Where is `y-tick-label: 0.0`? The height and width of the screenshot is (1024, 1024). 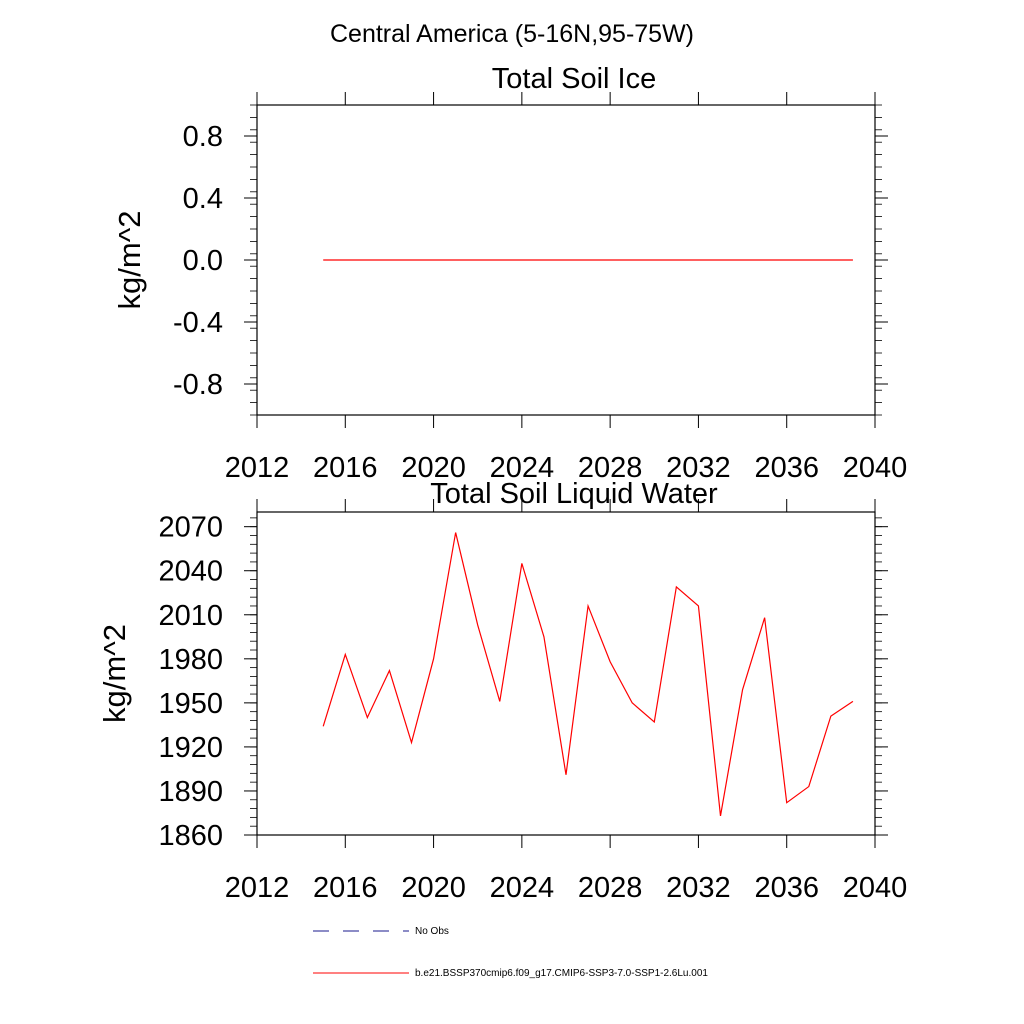 y-tick-label: 0.0 is located at coordinates (203, 261).